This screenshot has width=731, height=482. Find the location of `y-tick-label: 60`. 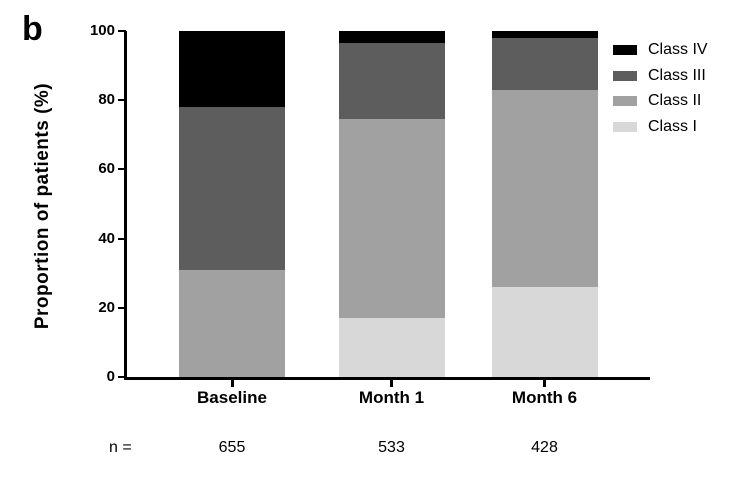

y-tick-label: 60 is located at coordinates (106, 169).